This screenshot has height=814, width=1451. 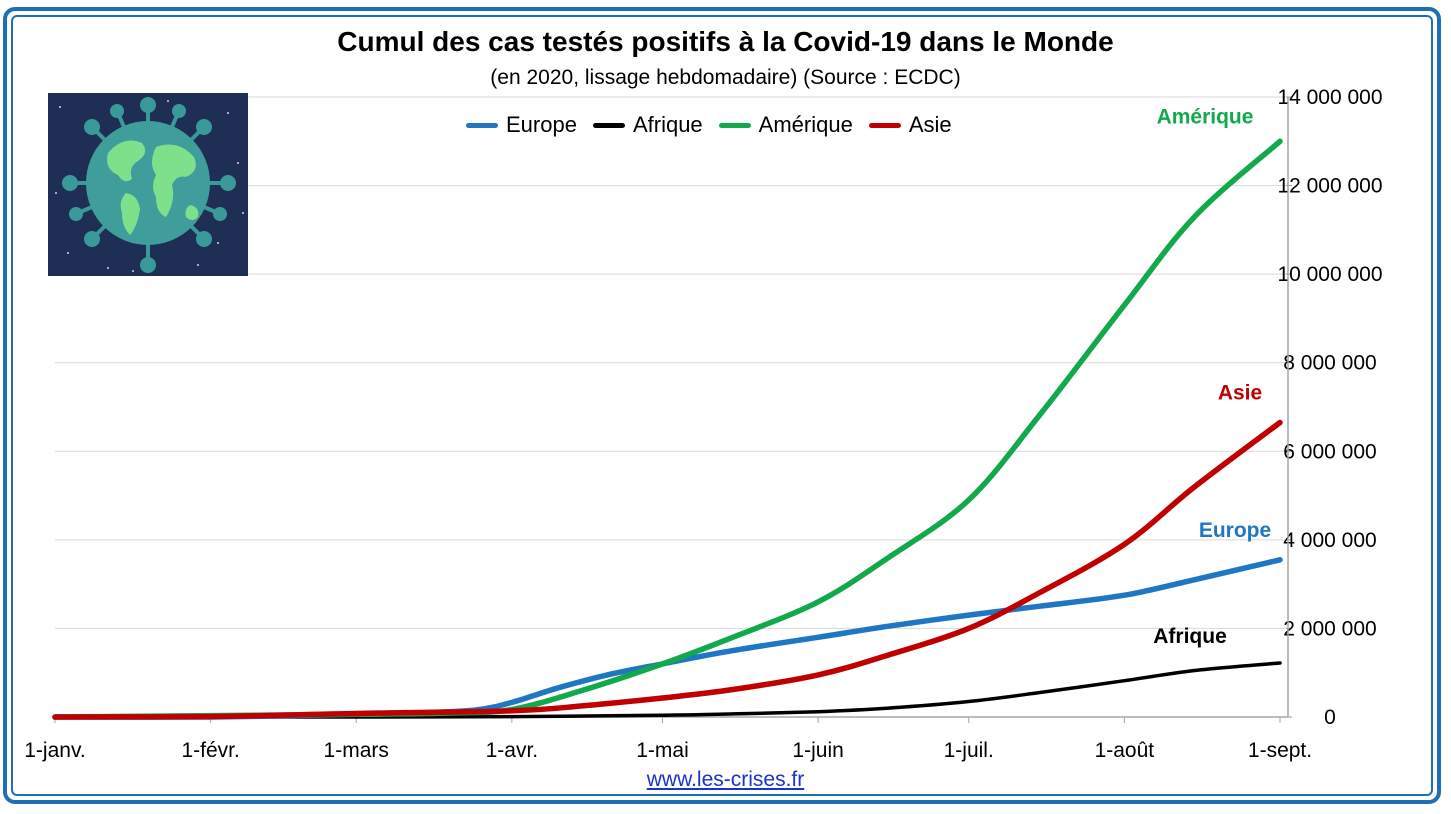 I want to click on legend-item: Europe, so click(x=521, y=125).